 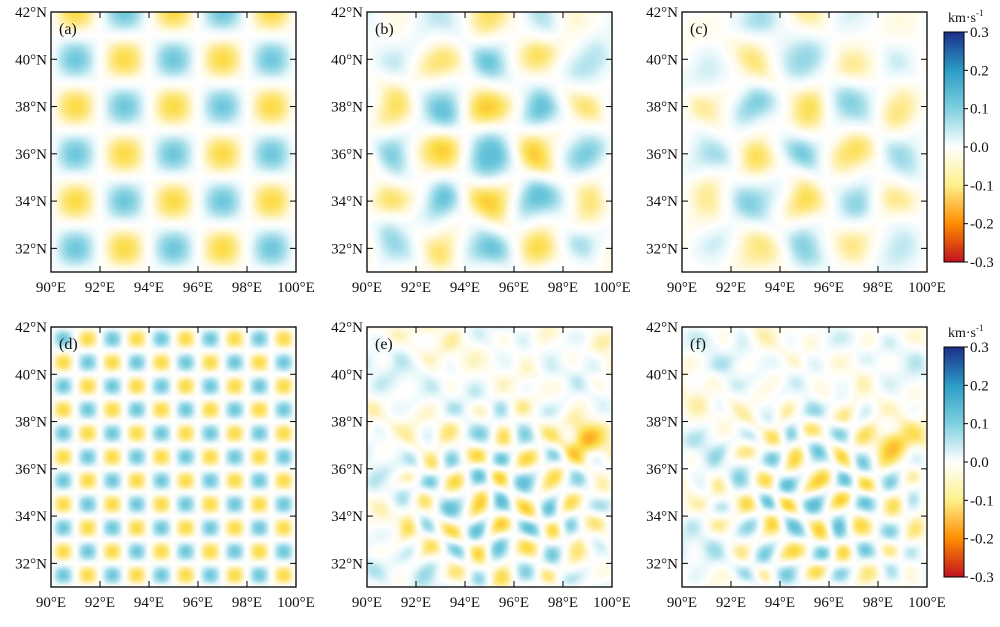 I want to click on panel-label: (c), so click(x=699, y=29).